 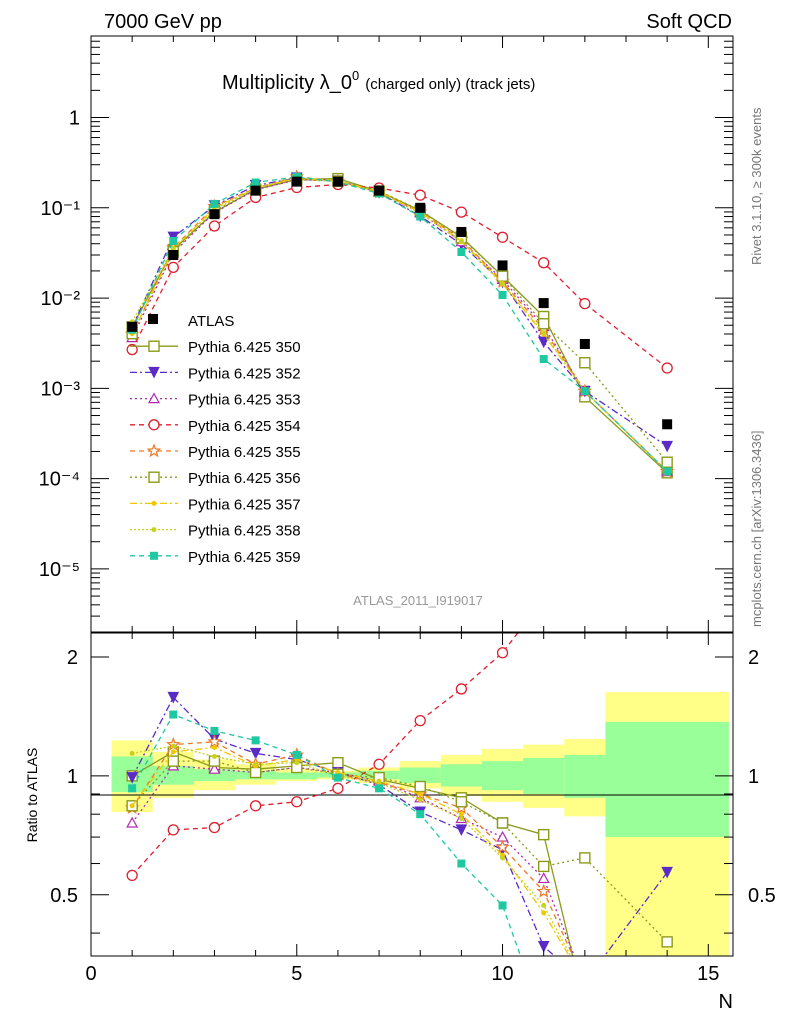 What do you see at coordinates (90, 974) in the screenshot?
I see `x-tick-label: 0` at bounding box center [90, 974].